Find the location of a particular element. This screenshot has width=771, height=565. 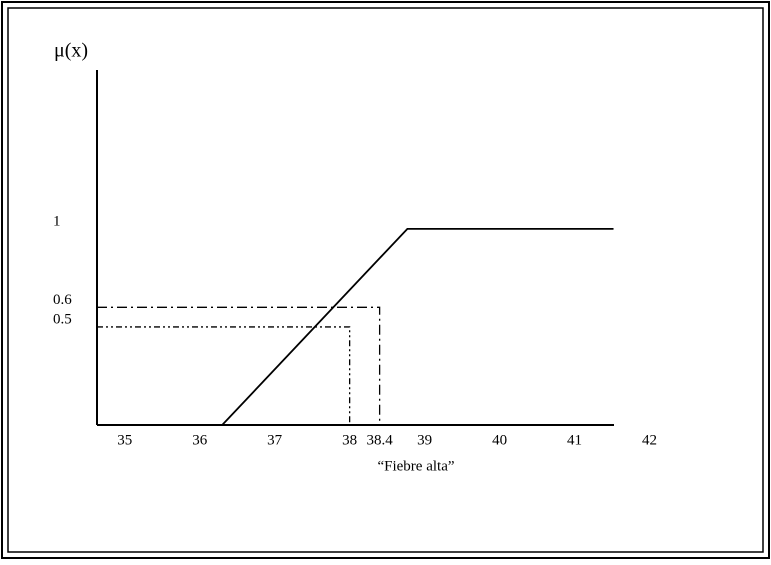

x-tick-label: 41 is located at coordinates (574, 440).